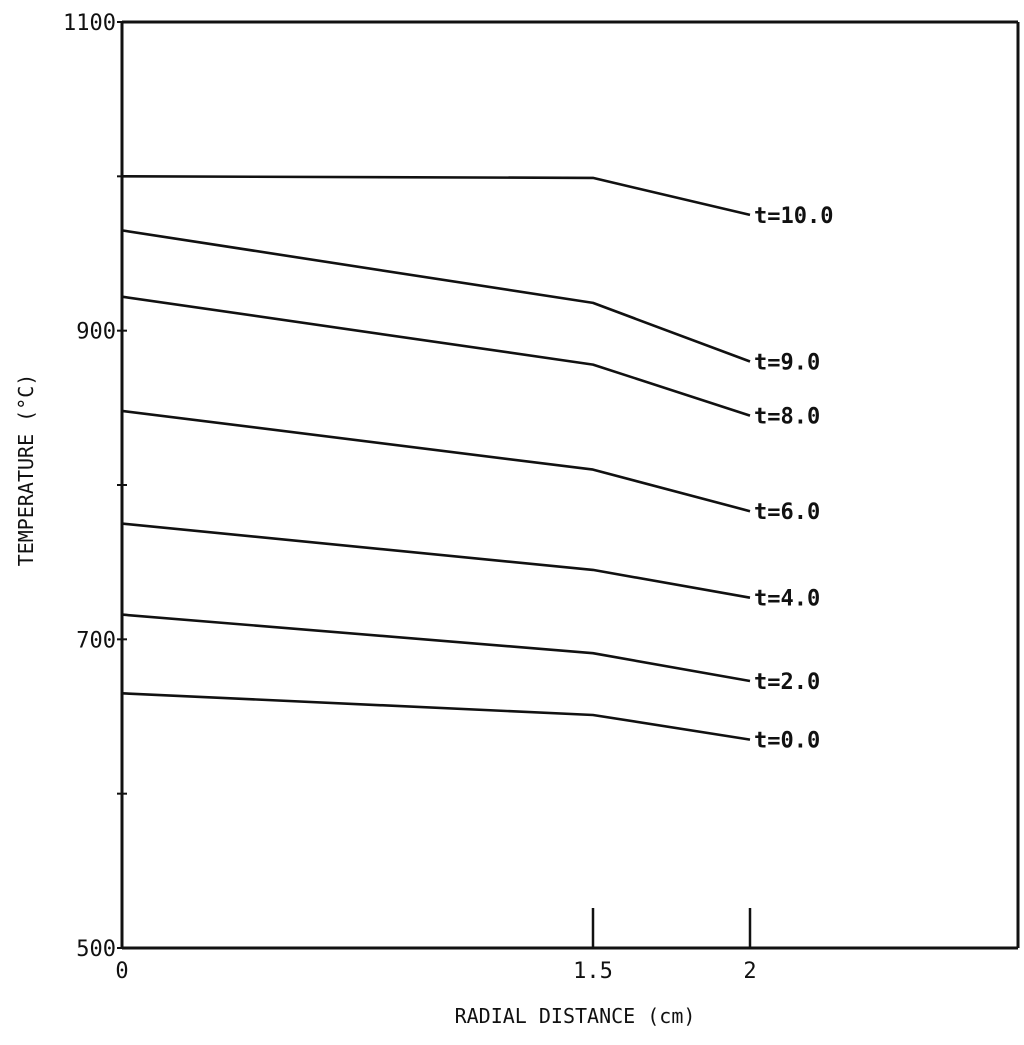 The width and height of the screenshot is (1024, 1045). I want to click on series-label: t=6.0, so click(787, 512).